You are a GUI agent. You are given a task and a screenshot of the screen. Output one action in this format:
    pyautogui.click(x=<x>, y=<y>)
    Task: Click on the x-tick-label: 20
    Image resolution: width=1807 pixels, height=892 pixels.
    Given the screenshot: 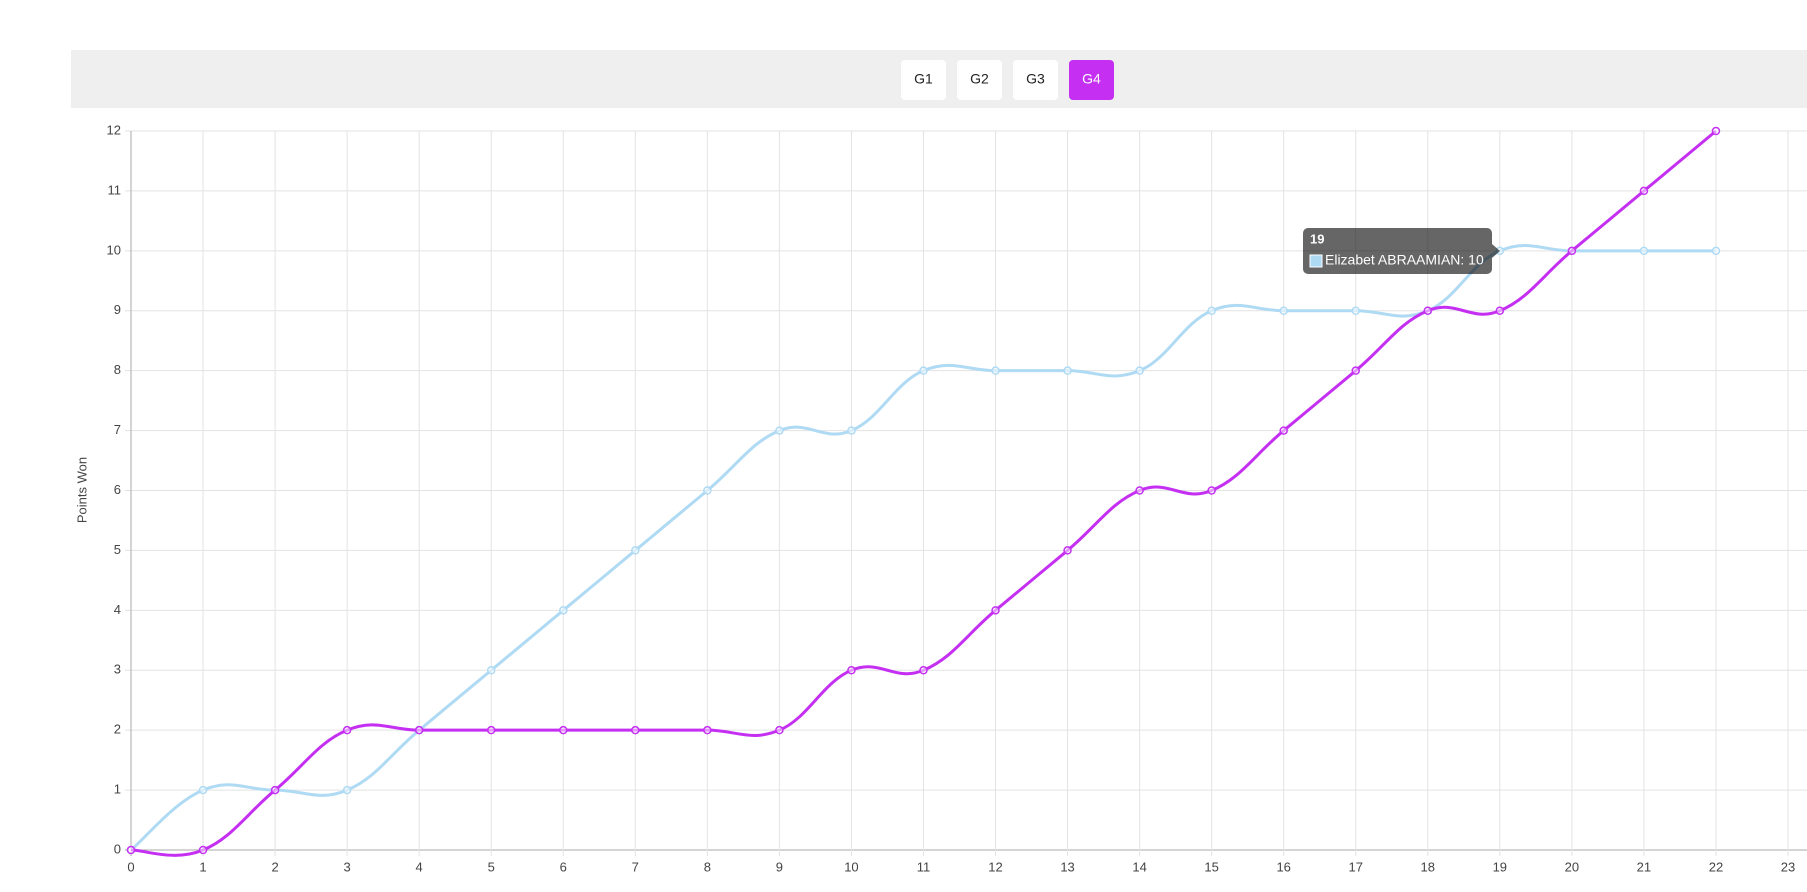 What is the action you would take?
    pyautogui.click(x=1572, y=866)
    